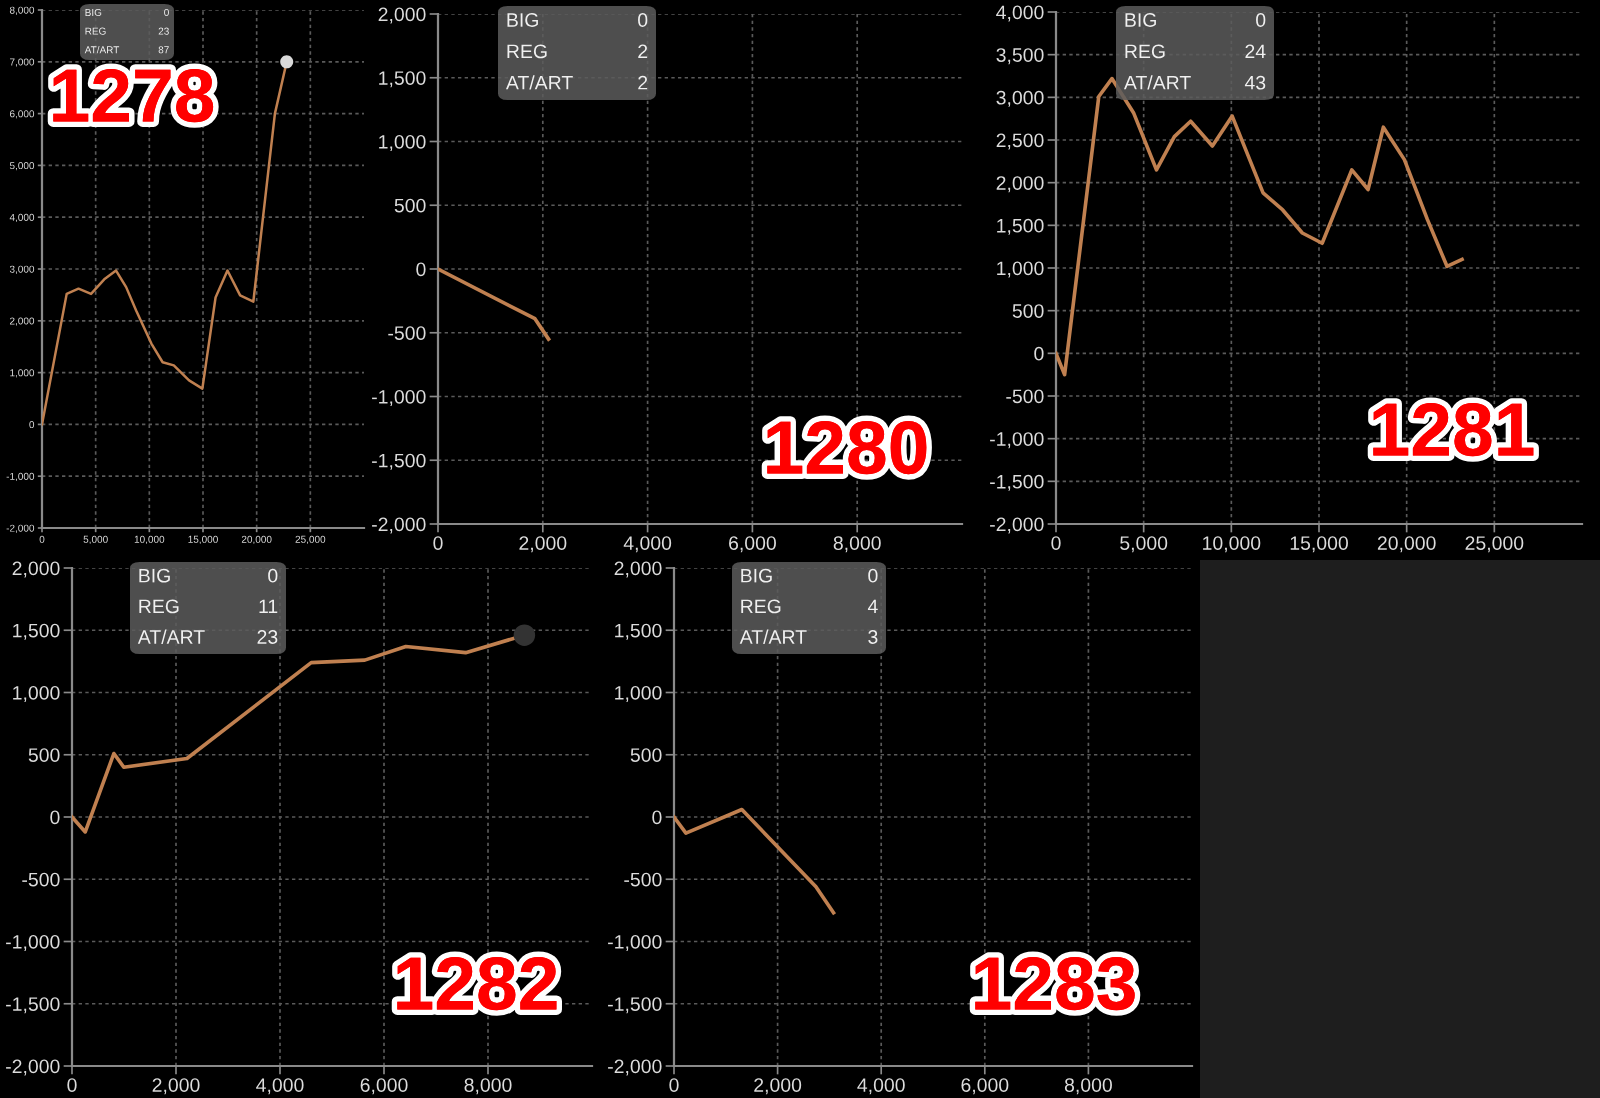  Describe the element at coordinates (1020, 98) in the screenshot. I see `y-tick-label: 3,000` at that location.